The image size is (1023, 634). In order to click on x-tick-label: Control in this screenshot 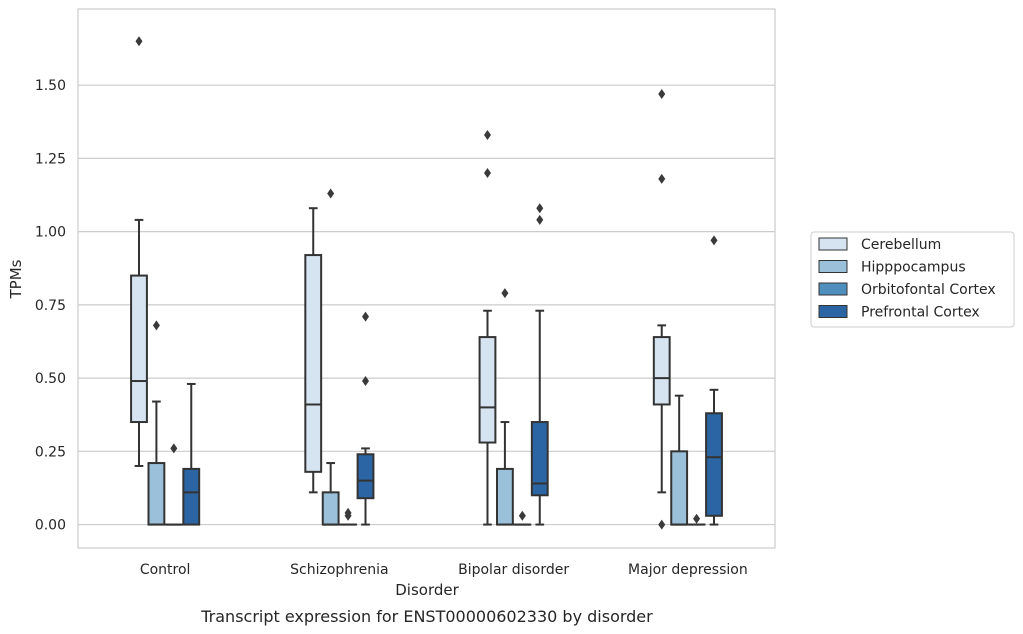, I will do `click(165, 570)`.